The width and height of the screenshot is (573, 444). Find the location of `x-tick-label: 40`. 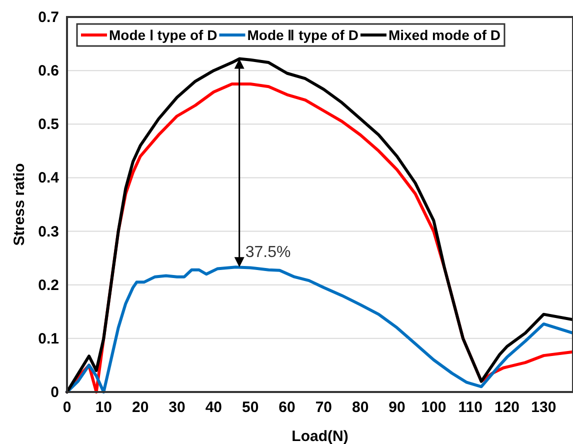

x-tick-label: 40 is located at coordinates (213, 407).